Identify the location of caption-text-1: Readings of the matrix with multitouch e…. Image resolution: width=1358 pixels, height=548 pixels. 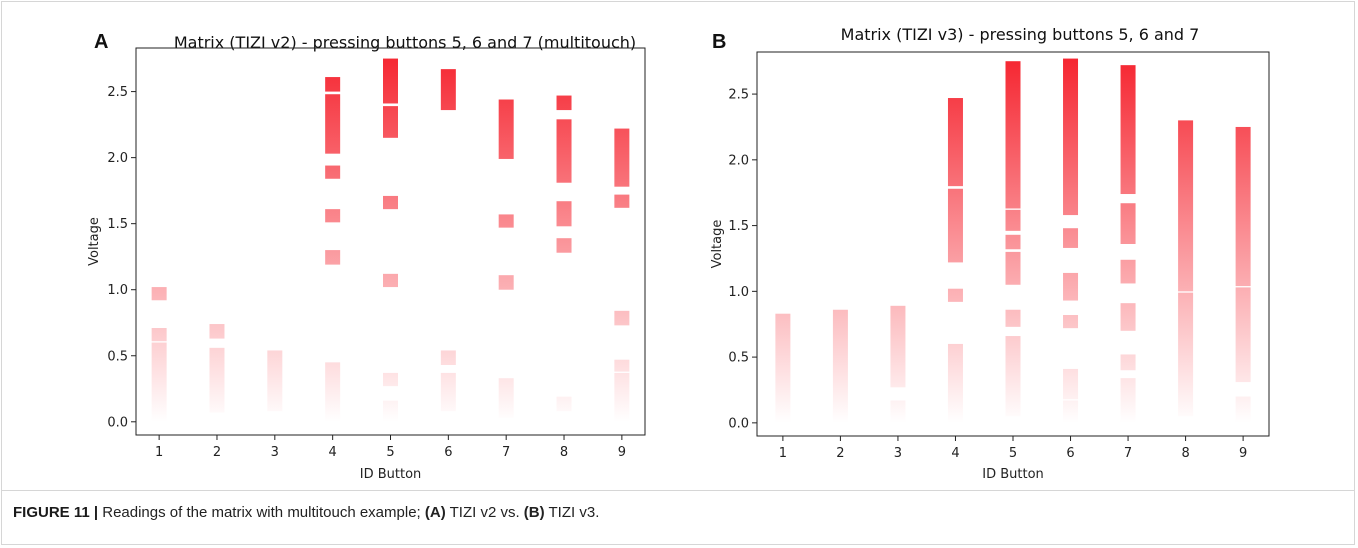
(261, 512).